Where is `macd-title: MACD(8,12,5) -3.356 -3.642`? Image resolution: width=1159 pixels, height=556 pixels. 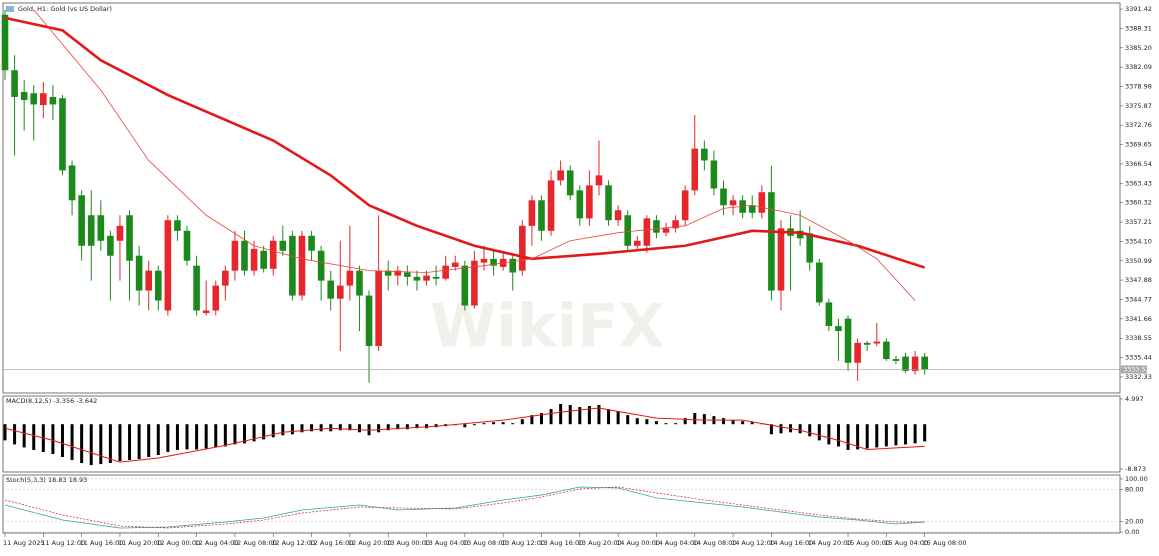
macd-title: MACD(8,12,5) -3.356 -3.642 is located at coordinates (51, 401).